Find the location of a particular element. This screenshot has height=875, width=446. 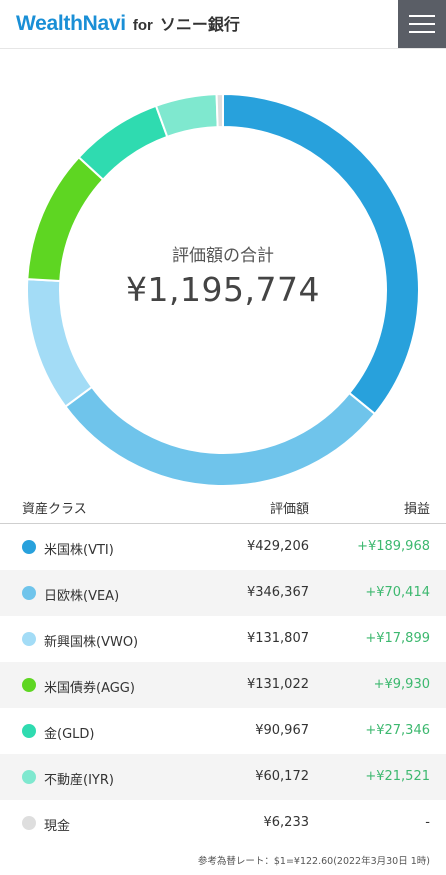

table-row: 金(GLD) ¥90,967 +¥27,346 is located at coordinates (223, 731).